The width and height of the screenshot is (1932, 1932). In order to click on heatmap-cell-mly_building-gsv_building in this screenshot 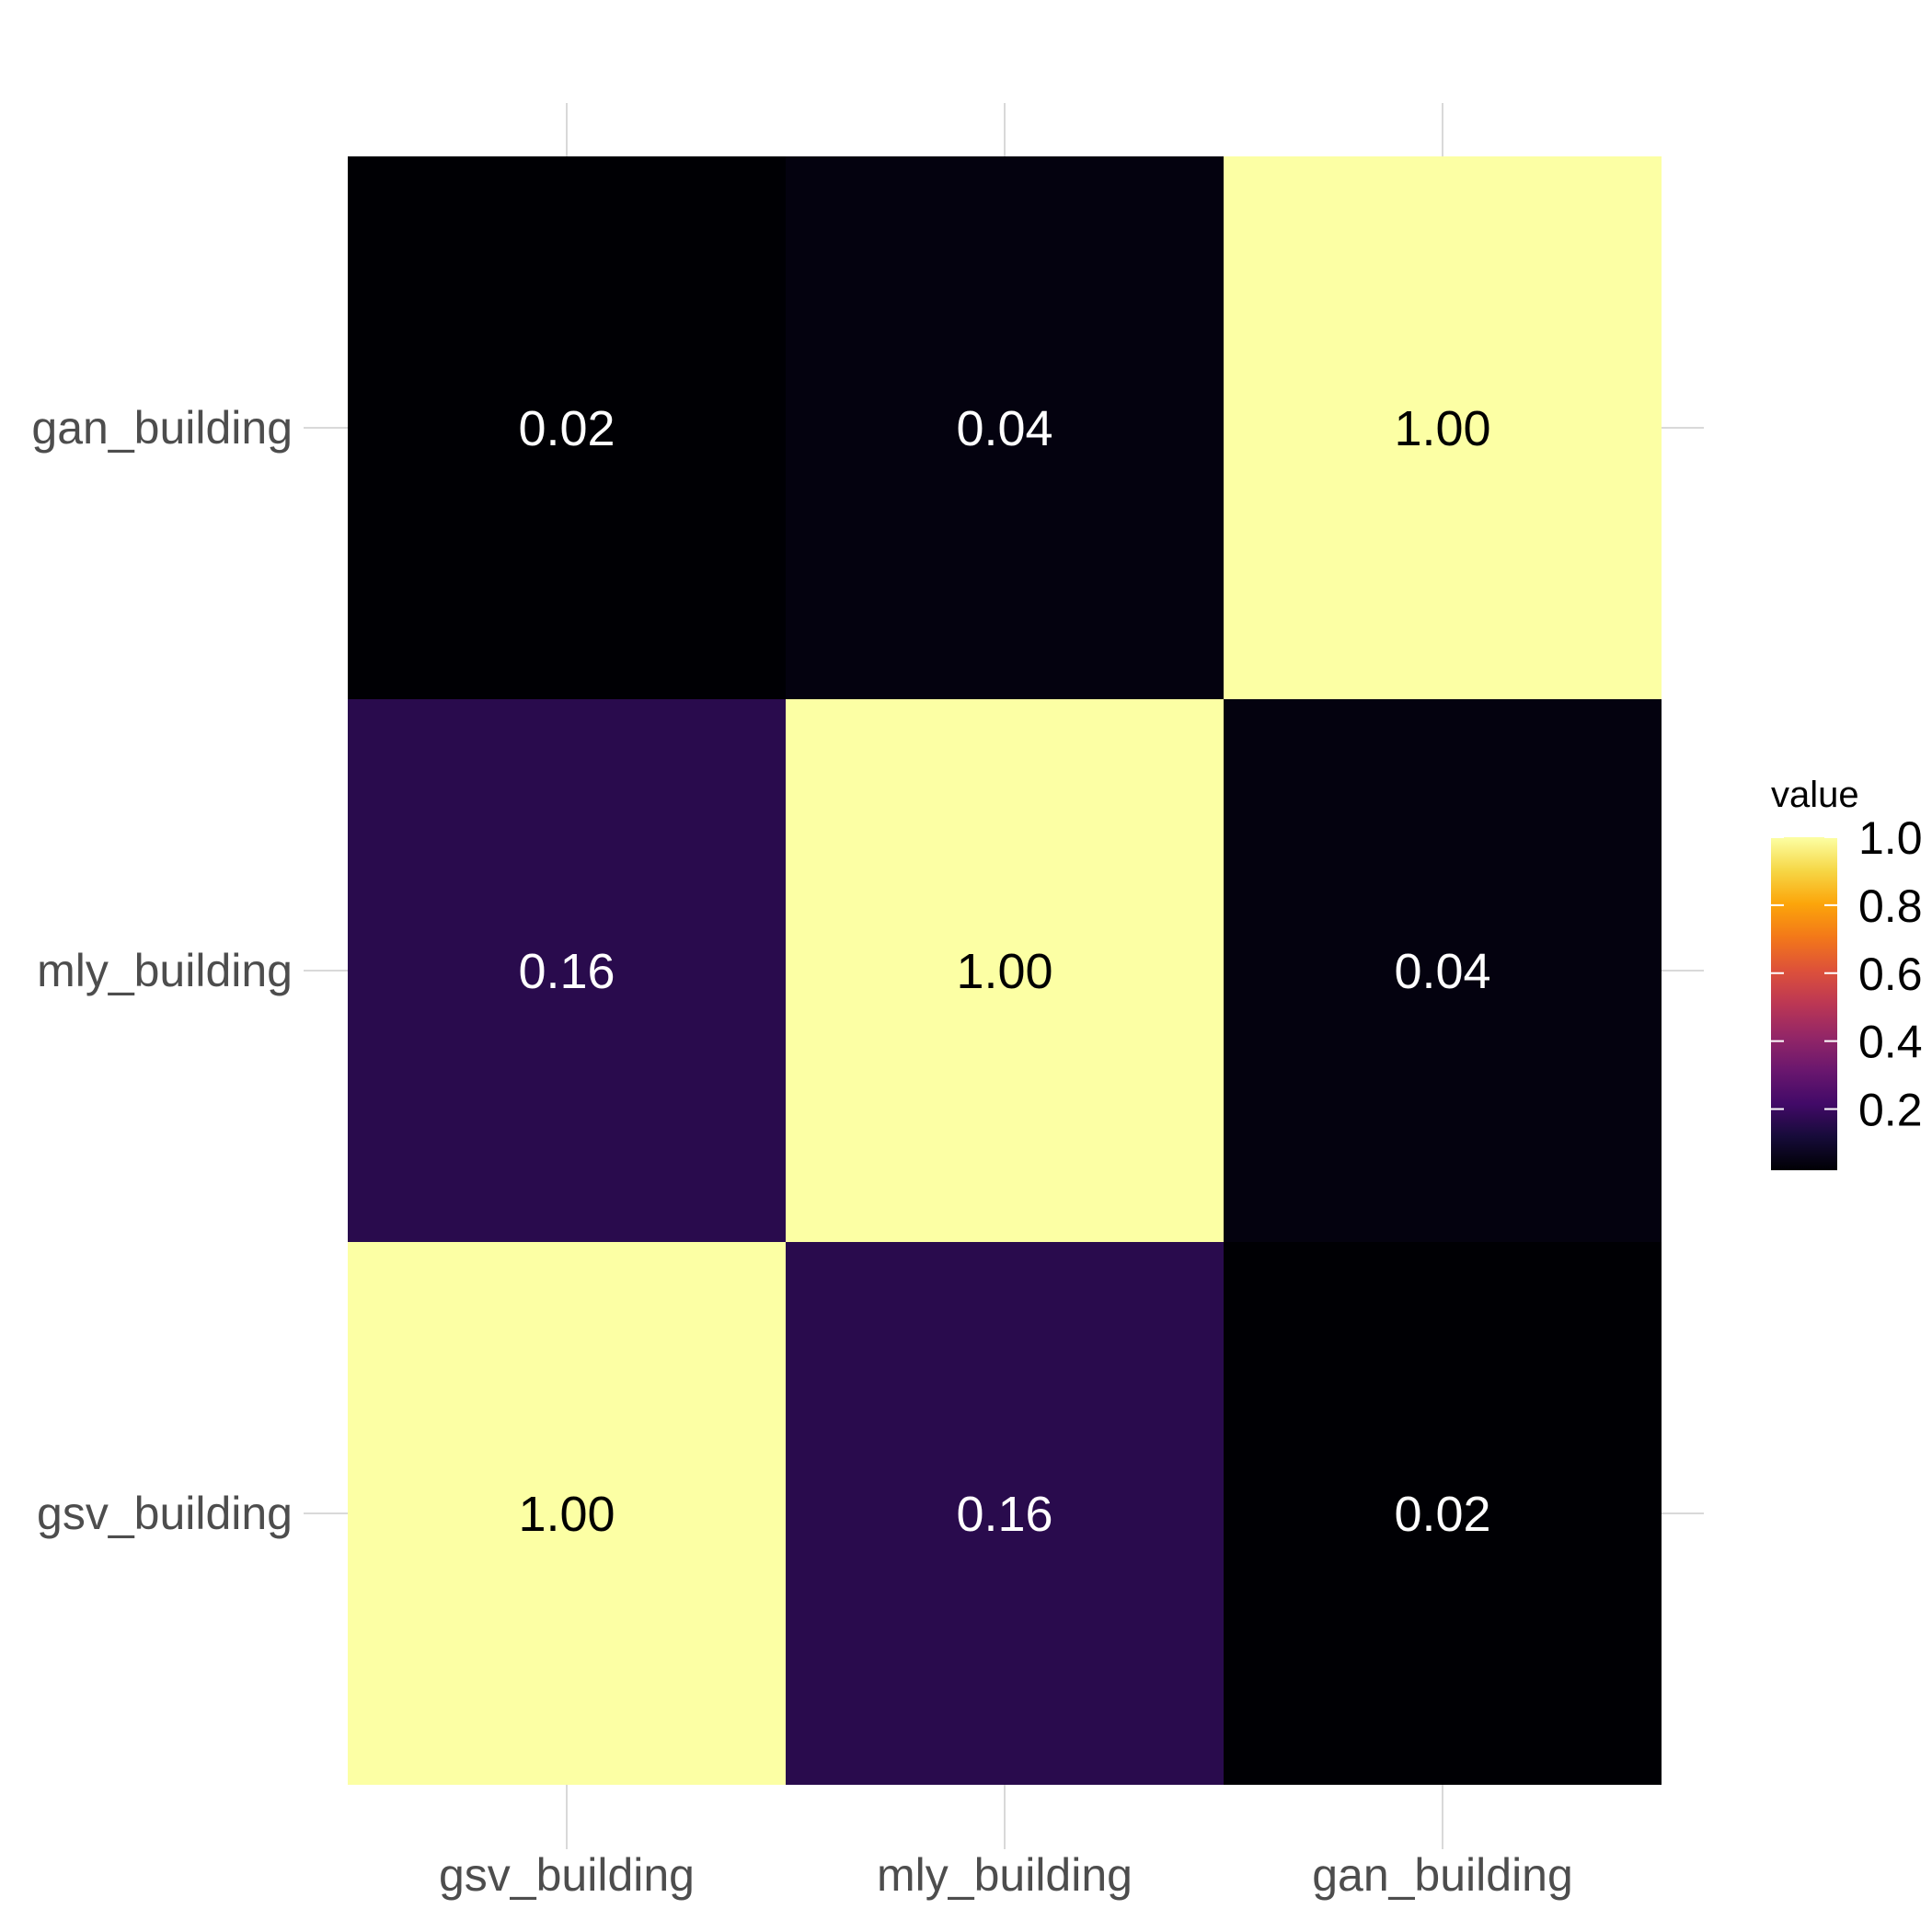, I will do `click(1005, 1513)`.